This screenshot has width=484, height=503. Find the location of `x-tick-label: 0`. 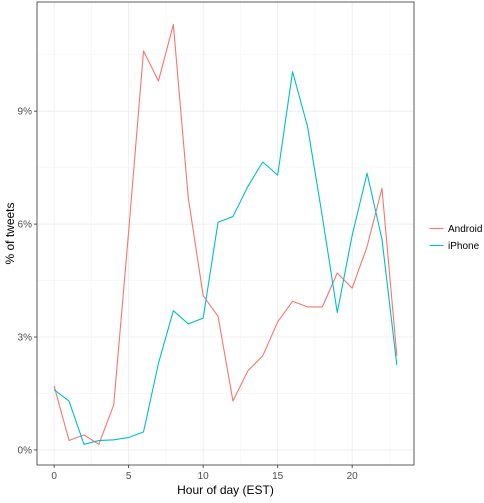

x-tick-label: 0 is located at coordinates (54, 476).